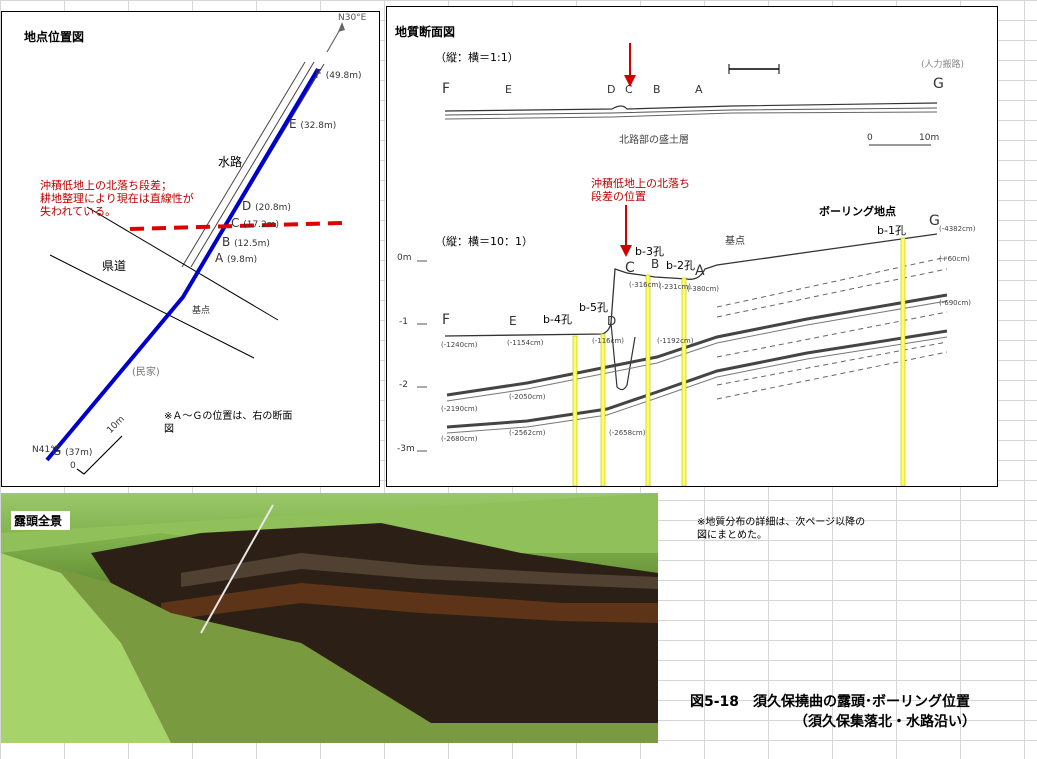  Describe the element at coordinates (41, 520) in the screenshot. I see `photo-title: 露頭全景` at that location.